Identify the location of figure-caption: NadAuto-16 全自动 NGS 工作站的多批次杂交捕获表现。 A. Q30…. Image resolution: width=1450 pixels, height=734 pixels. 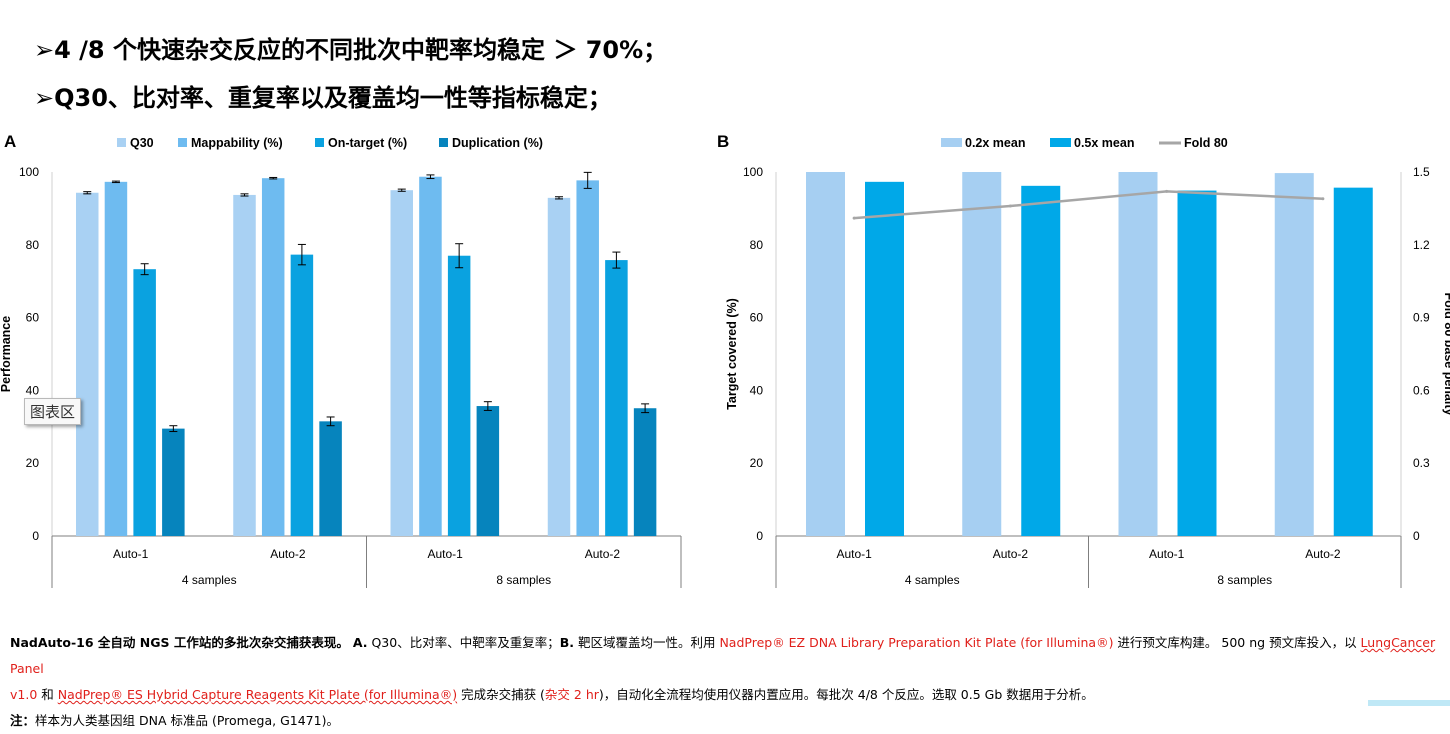
(727, 682).